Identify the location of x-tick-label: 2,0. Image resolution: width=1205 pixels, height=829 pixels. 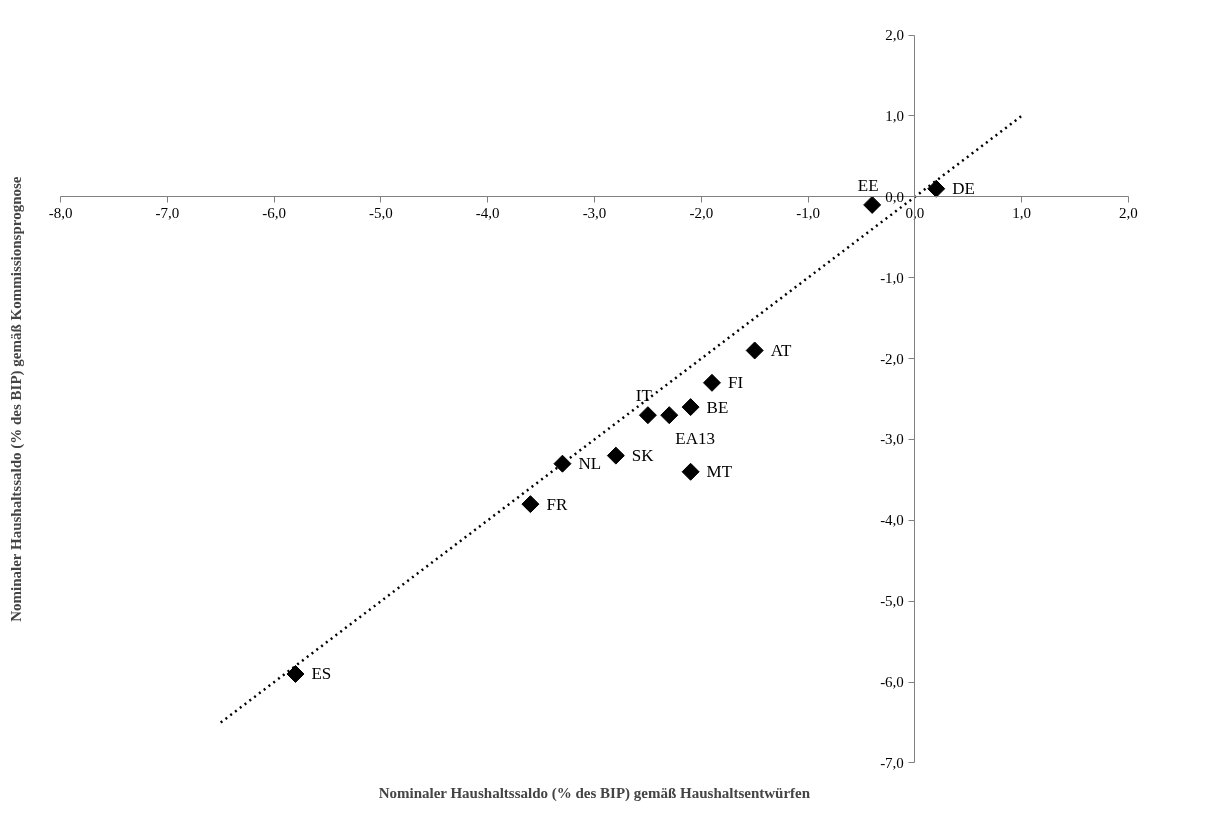
(1128, 212).